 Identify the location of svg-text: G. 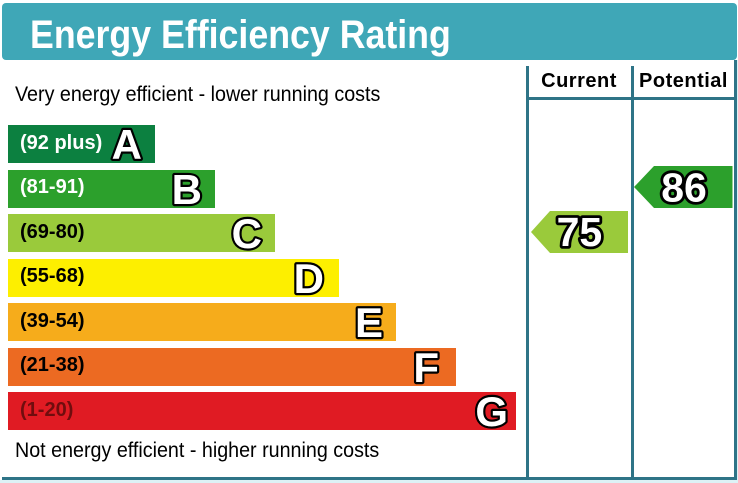
(491, 411).